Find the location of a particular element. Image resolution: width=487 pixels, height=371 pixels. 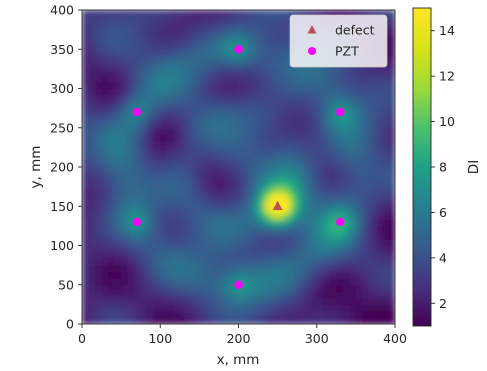

colorbar-gradient is located at coordinates (422, 167).